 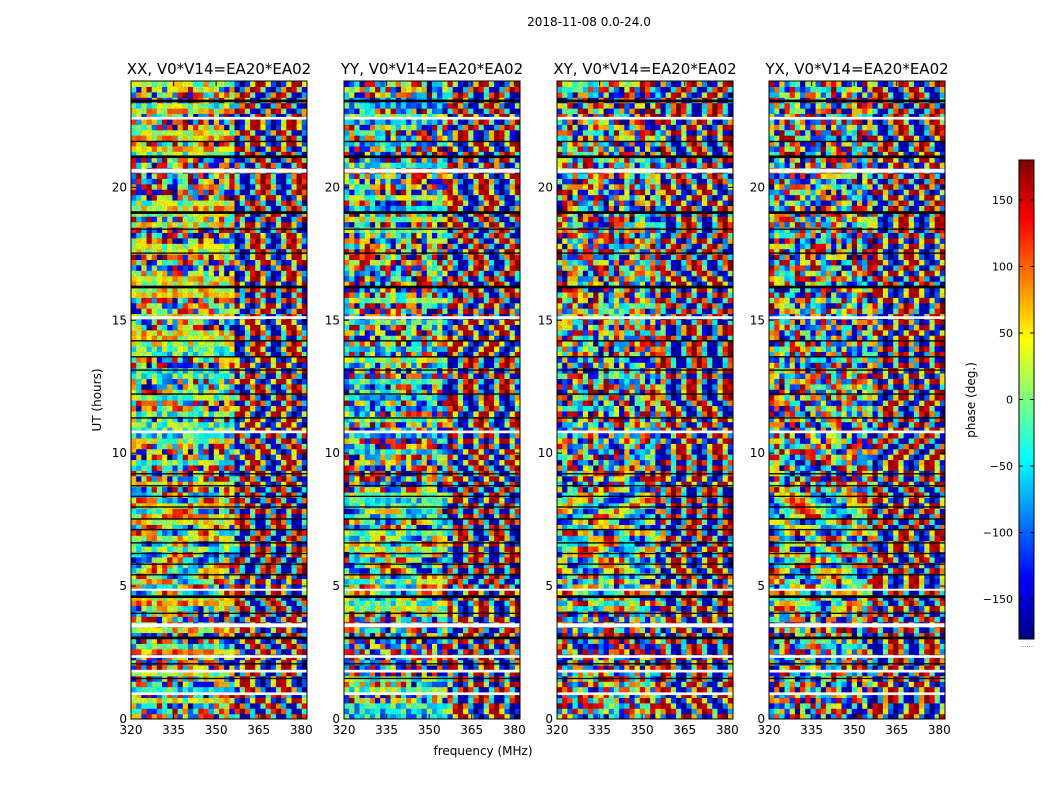 What do you see at coordinates (761, 586) in the screenshot?
I see `y-tick-label: 5` at bounding box center [761, 586].